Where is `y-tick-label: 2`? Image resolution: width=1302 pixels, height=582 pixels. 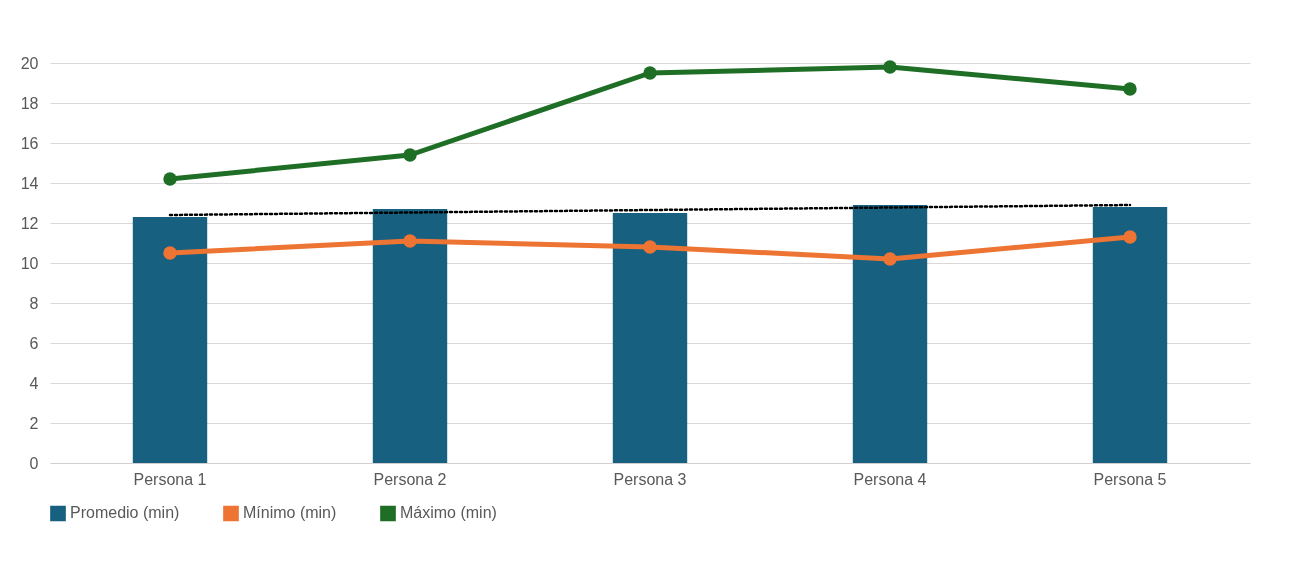 y-tick-label: 2 is located at coordinates (34, 423).